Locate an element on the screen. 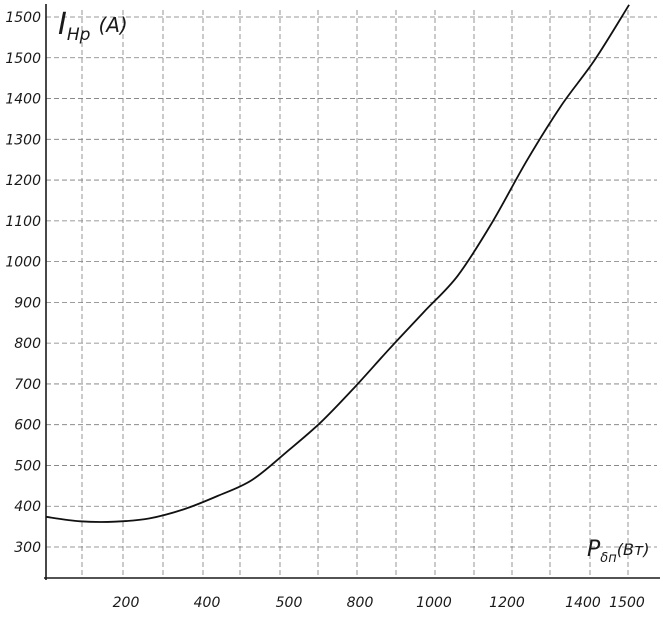 The image size is (663, 617). x-tick-label: 200 is located at coordinates (126, 603).